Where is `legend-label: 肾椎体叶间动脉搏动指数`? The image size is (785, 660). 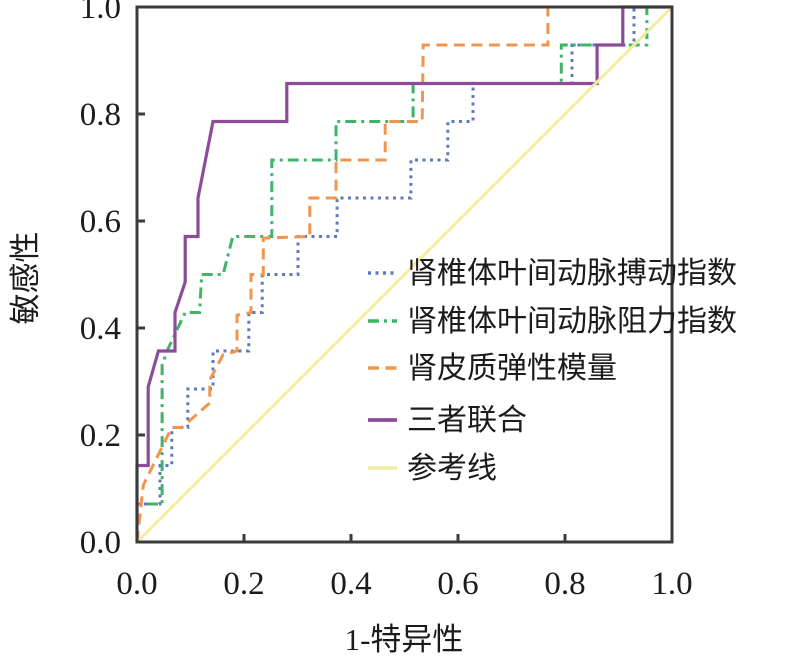 legend-label: 肾椎体叶间动脉搏动指数 is located at coordinates (572, 273).